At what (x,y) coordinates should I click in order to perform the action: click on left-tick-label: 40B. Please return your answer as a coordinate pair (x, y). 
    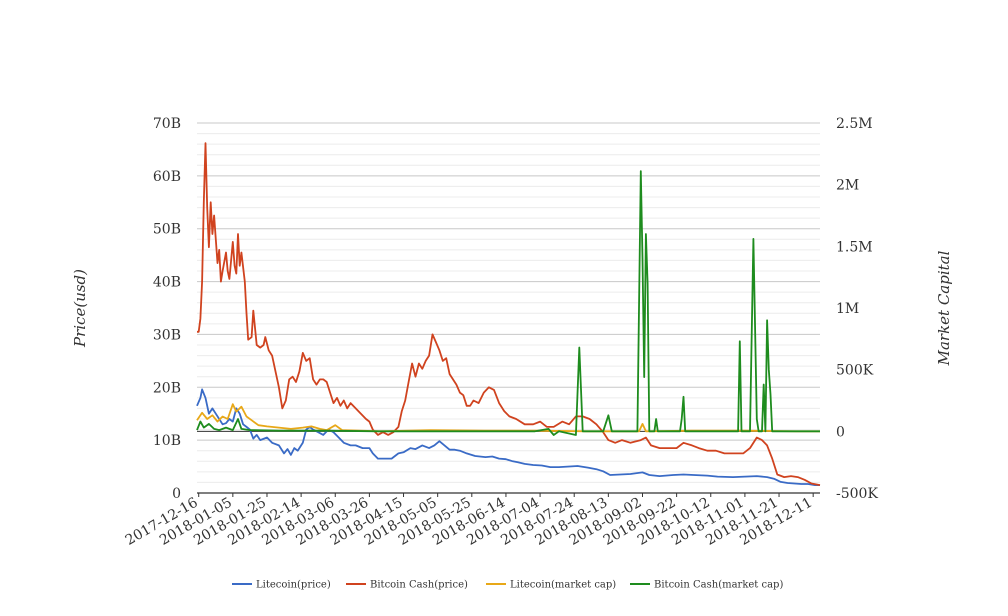
    Looking at the image, I should click on (167, 283).